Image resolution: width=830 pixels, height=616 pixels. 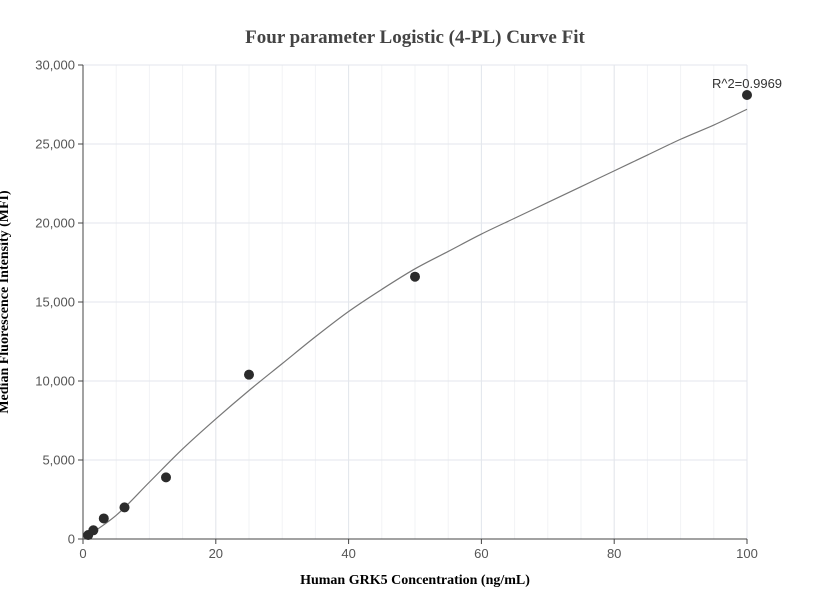 What do you see at coordinates (348, 553) in the screenshot?
I see `x-tick-label: 40` at bounding box center [348, 553].